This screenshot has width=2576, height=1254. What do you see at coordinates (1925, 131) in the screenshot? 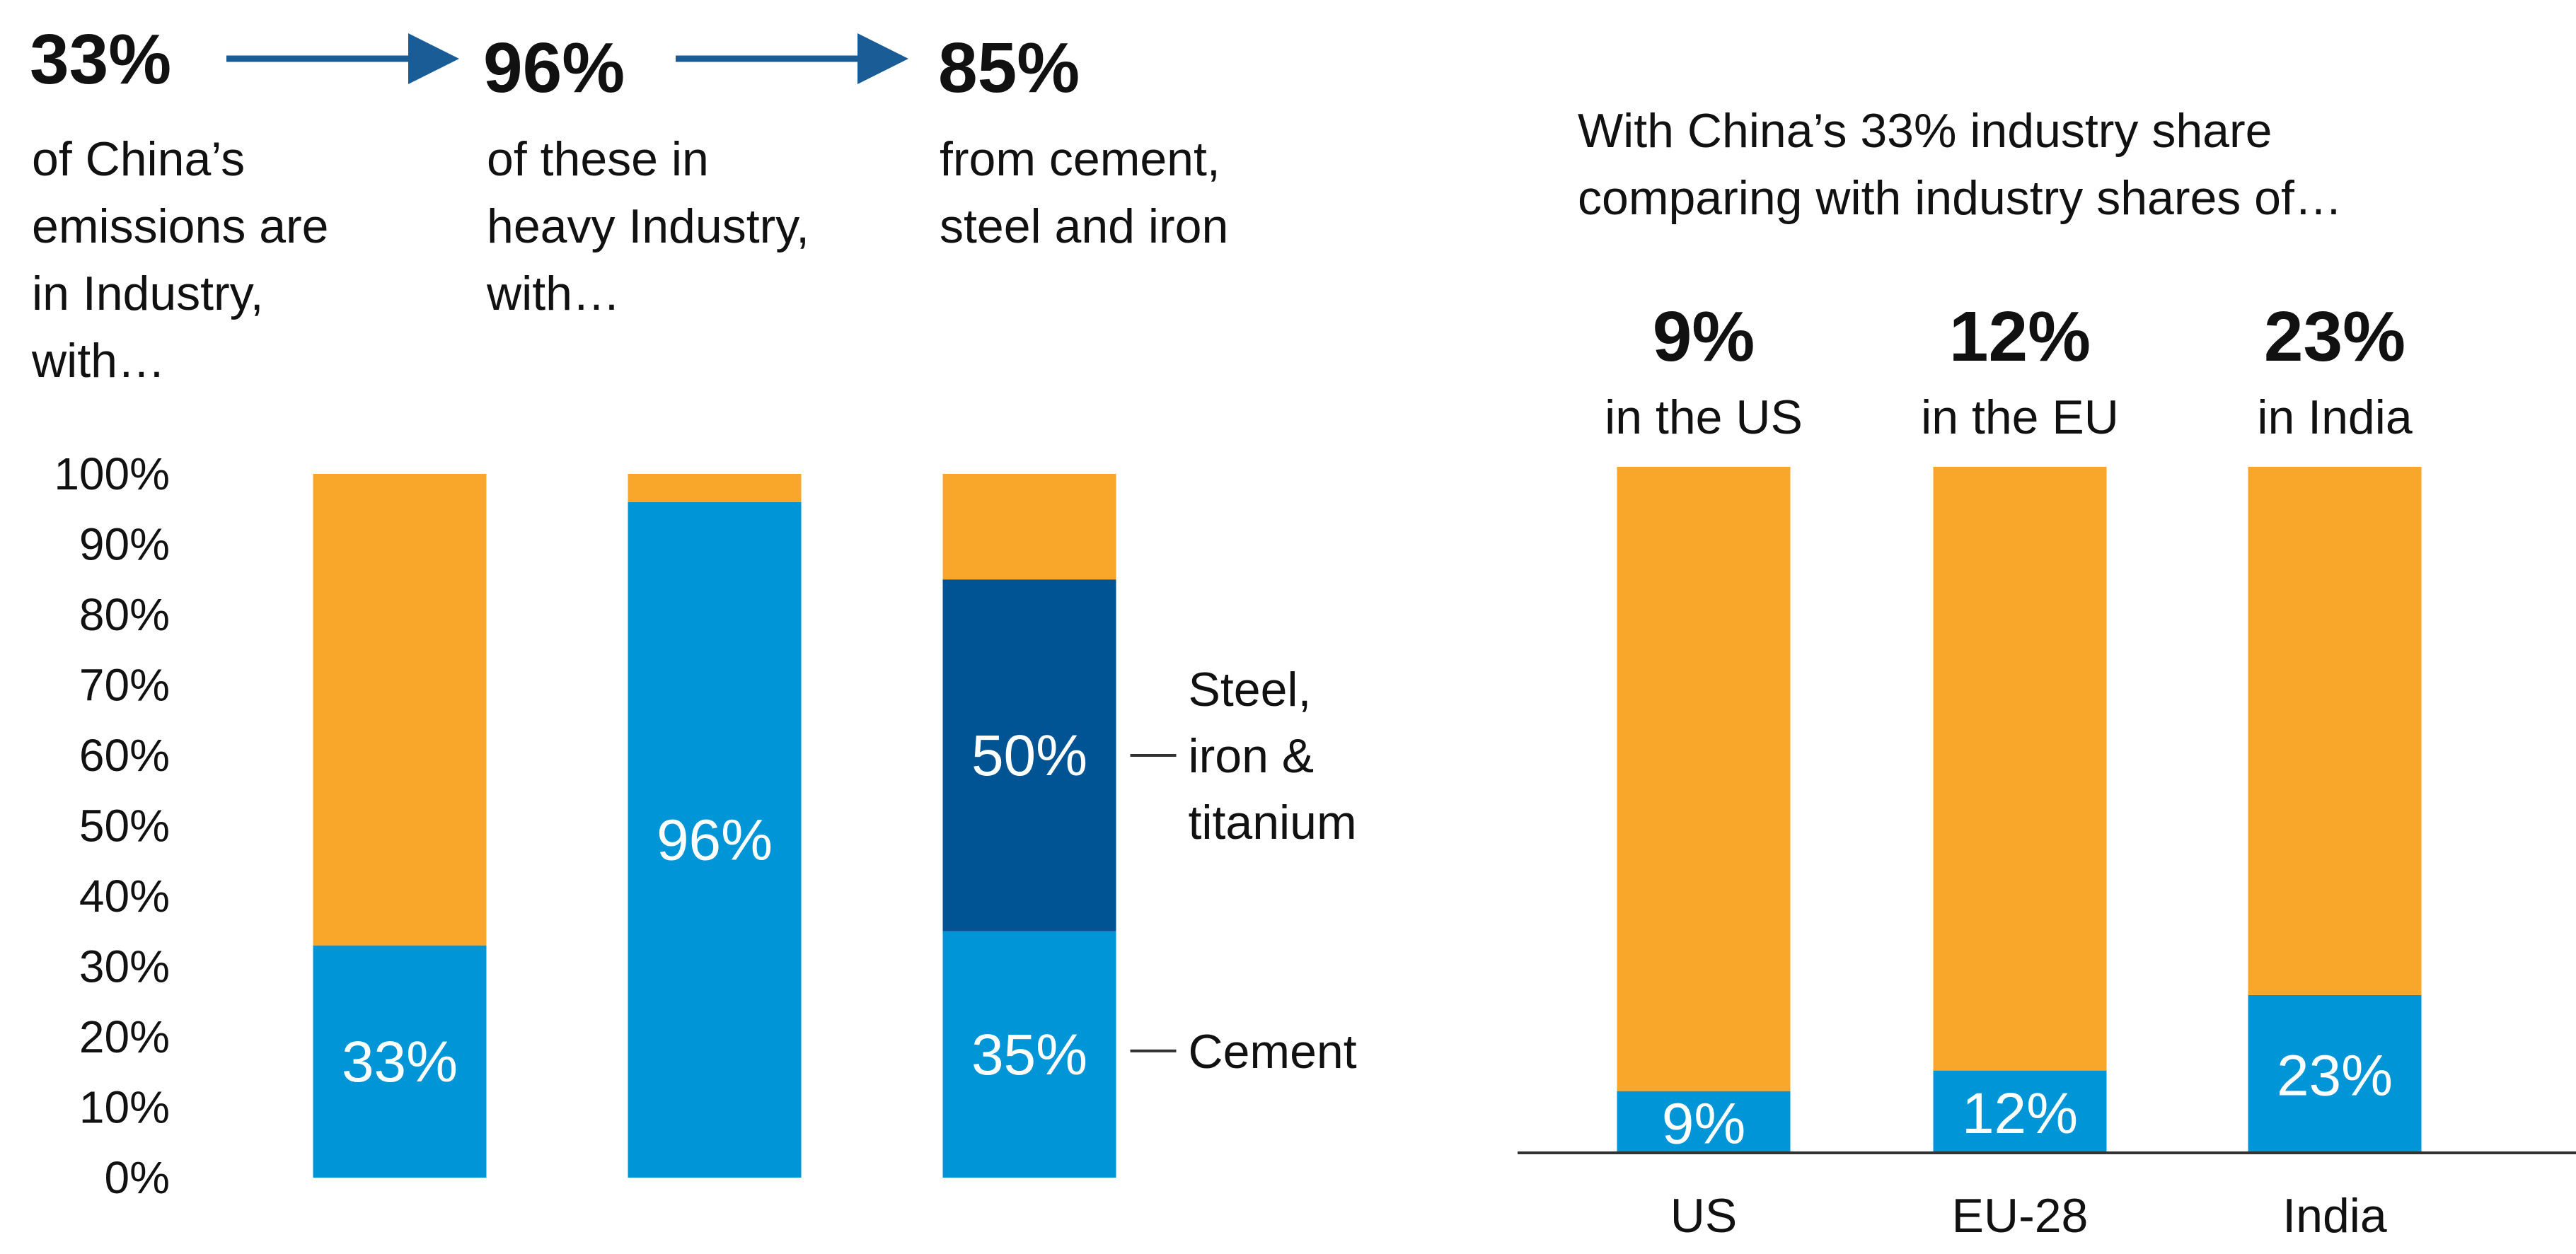
I see `right-title-line-1: With China’s 33% industry share` at bounding box center [1925, 131].